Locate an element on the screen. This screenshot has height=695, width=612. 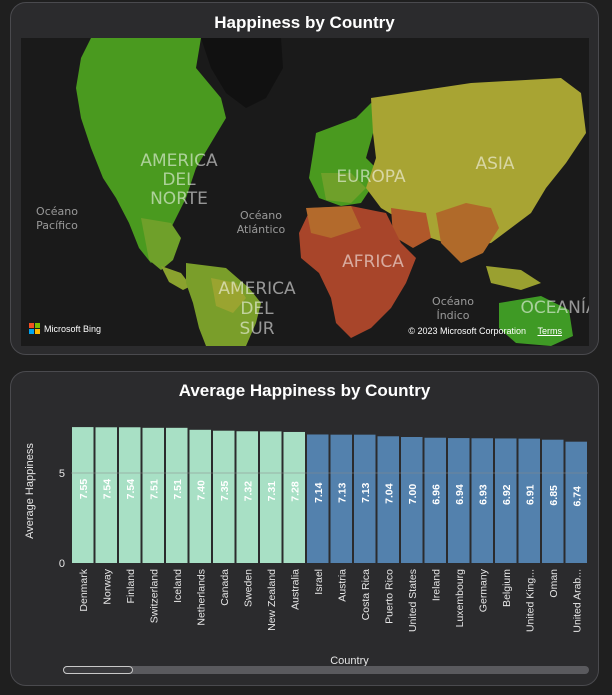
x-axis-title: Country is located at coordinates (349, 661).